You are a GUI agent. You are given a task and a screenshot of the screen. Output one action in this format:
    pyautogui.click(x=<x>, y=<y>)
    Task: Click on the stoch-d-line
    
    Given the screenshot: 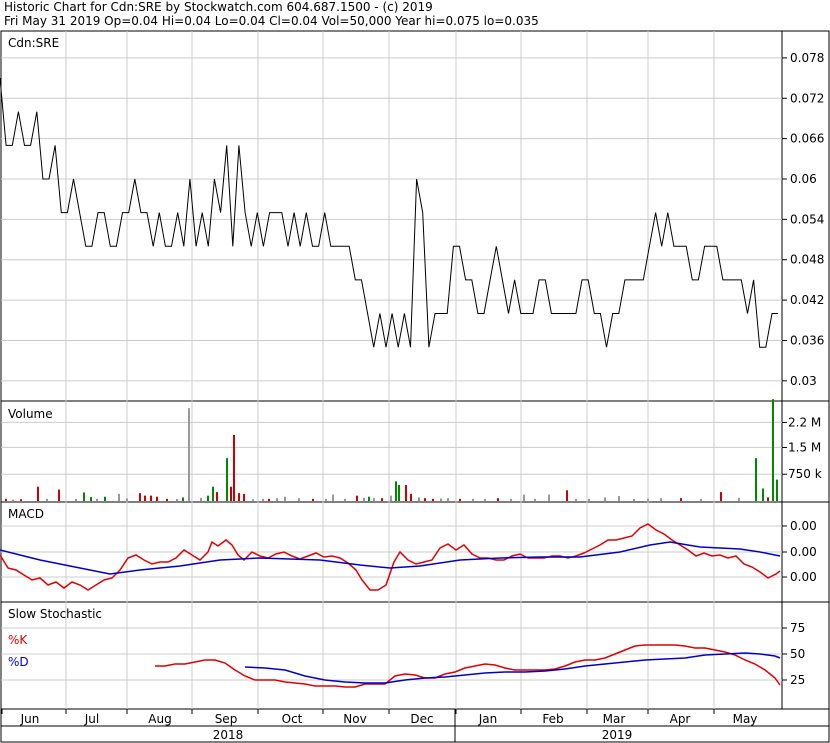 What is the action you would take?
    pyautogui.click(x=512, y=668)
    